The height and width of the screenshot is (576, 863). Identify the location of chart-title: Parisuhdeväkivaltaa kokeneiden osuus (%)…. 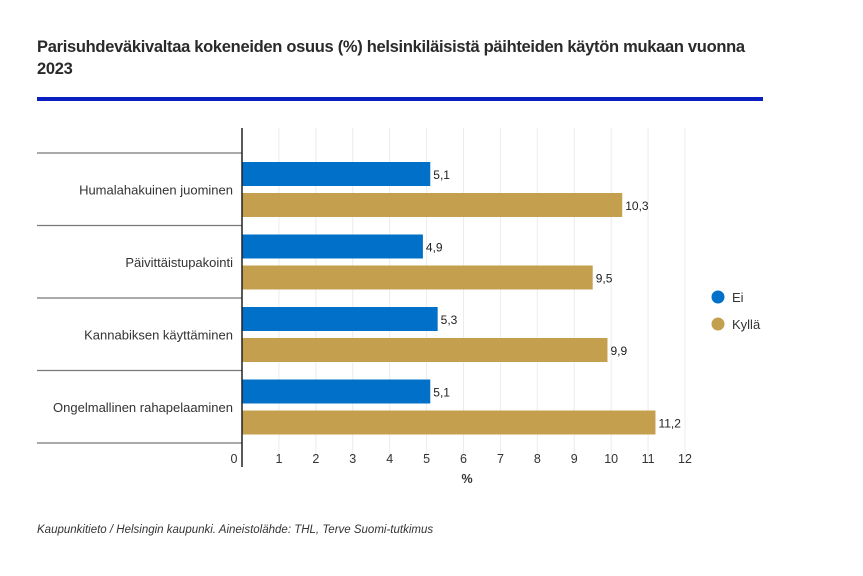
(391, 58).